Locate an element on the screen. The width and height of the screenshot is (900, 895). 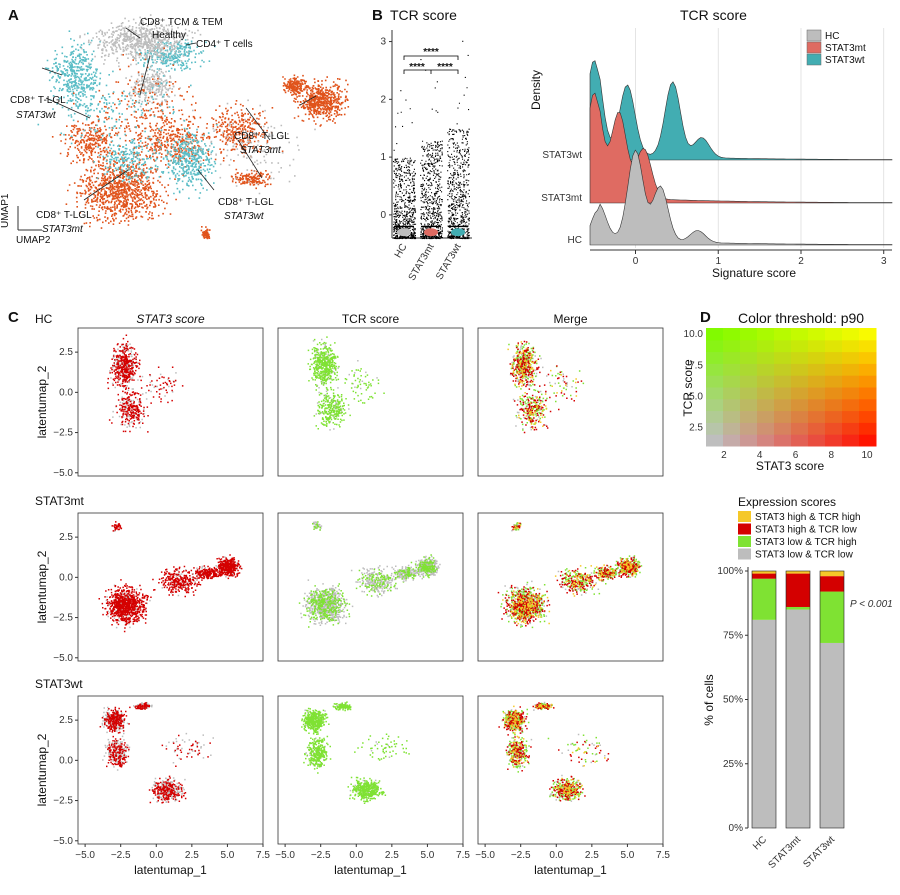
umap-cluster-13-points is located at coordinates (140, 41).